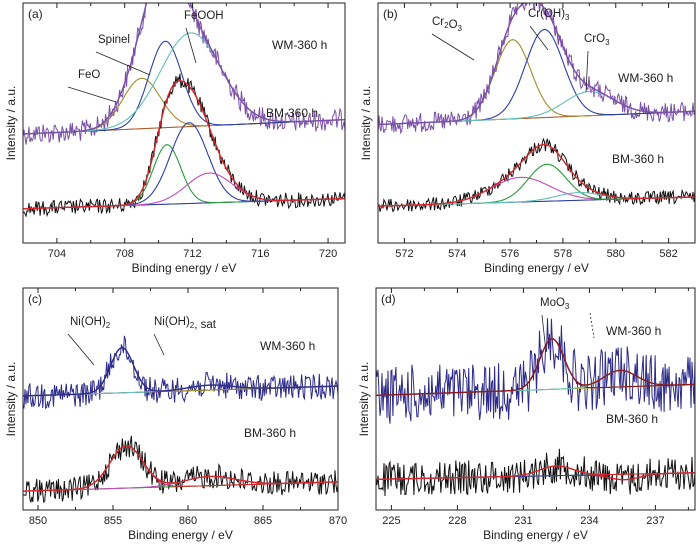 This screenshot has width=700, height=557. What do you see at coordinates (328, 254) in the screenshot?
I see `x-tick-label: 720` at bounding box center [328, 254].